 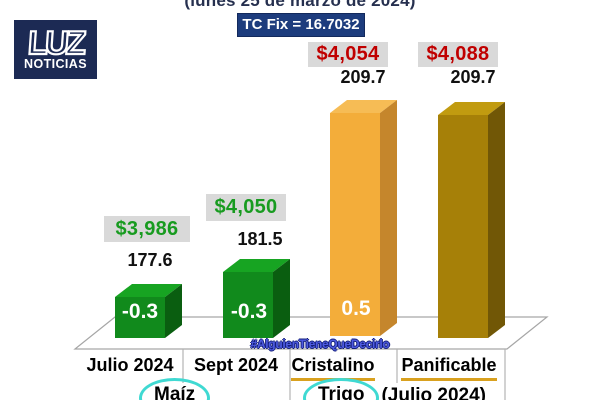 I want to click on bar-trigo-panificable, so click(x=471, y=220).